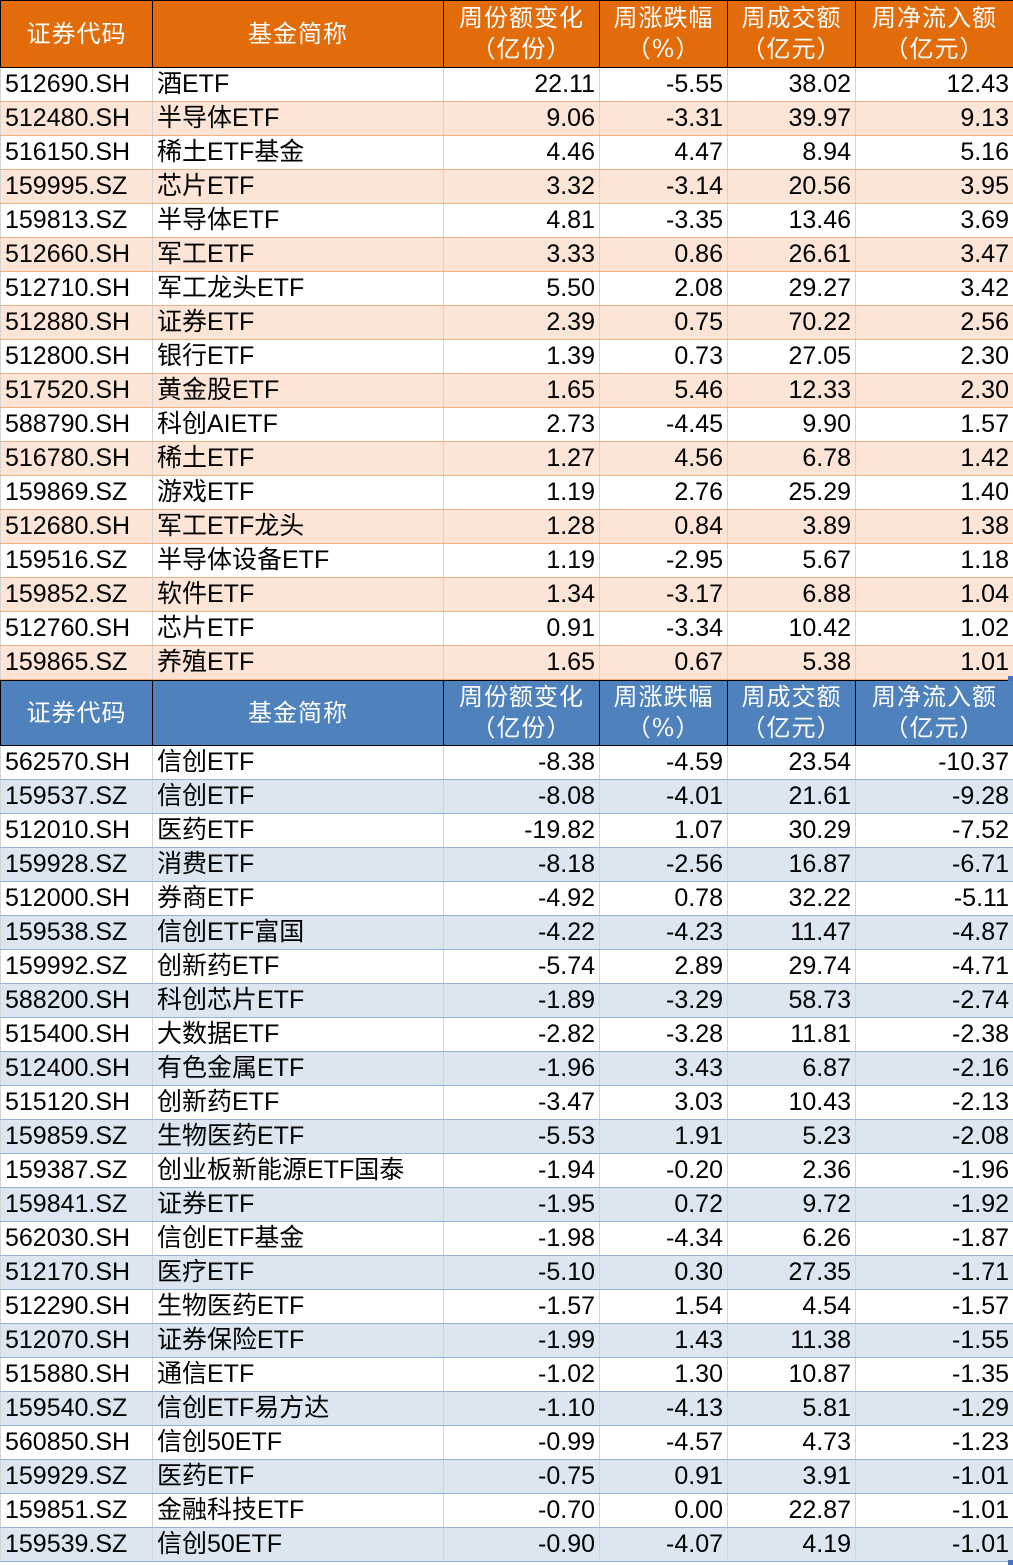 Image resolution: width=1013 pixels, height=1565 pixels. What do you see at coordinates (76, 1340) in the screenshot?
I see `cell-code: 512070.SH` at bounding box center [76, 1340].